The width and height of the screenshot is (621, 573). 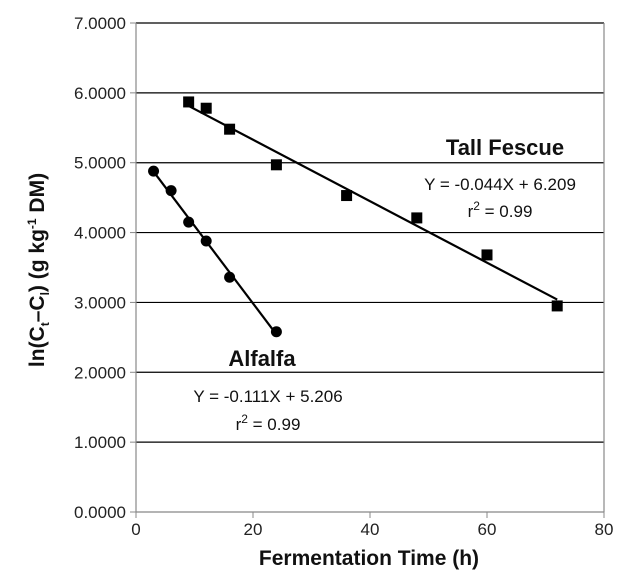 I want to click on x-tick-label: 20, so click(x=253, y=529).